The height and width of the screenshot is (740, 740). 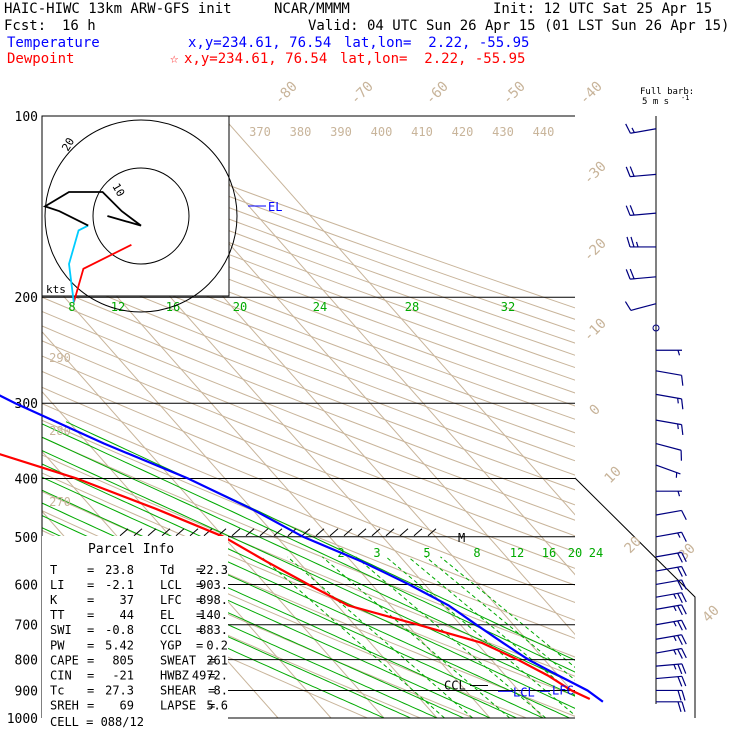 What do you see at coordinates (60, 431) in the screenshot?
I see `theta-label: 280` at bounding box center [60, 431].